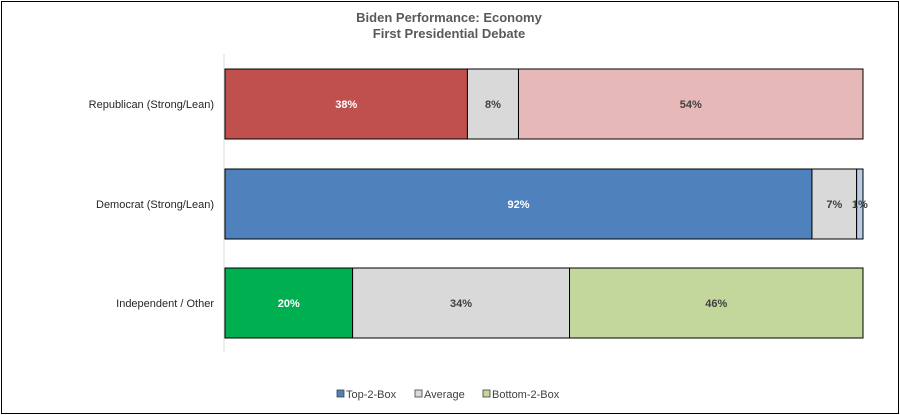 The image size is (900, 415). What do you see at coordinates (449, 17) in the screenshot?
I see `chart-title: Biden Performance: Economy` at bounding box center [449, 17].